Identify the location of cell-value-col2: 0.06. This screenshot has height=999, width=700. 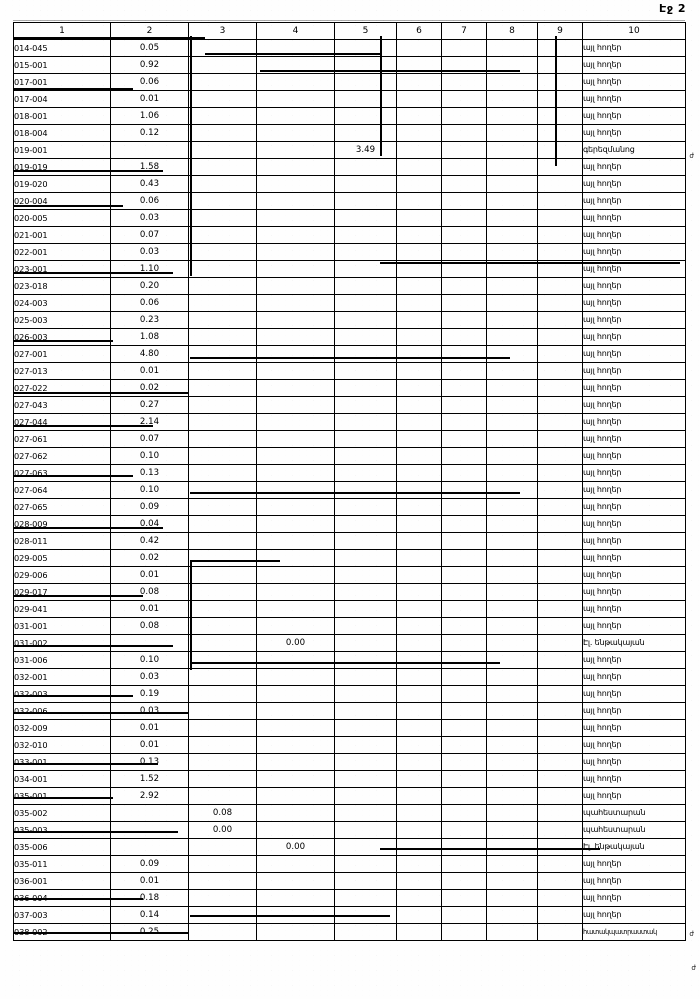
(149, 82).